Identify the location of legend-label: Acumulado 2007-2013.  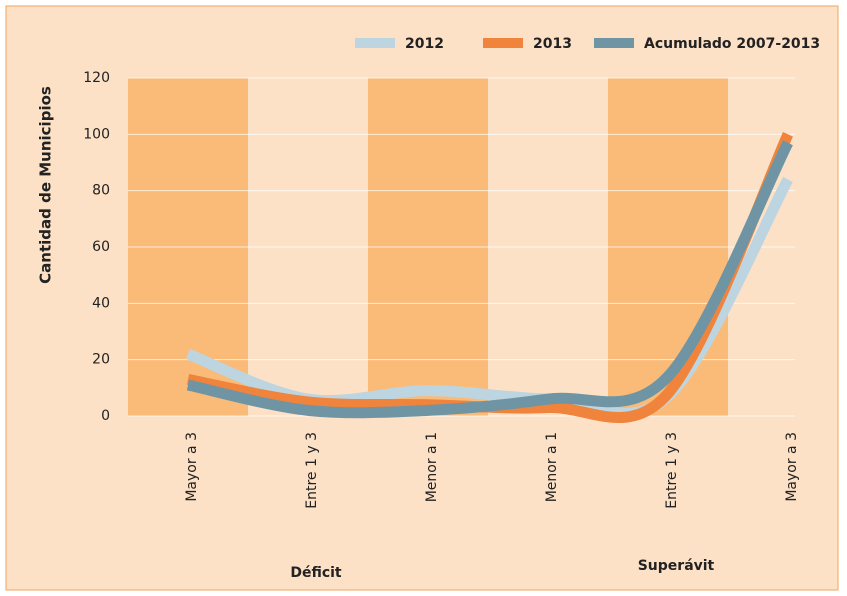
(732, 44).